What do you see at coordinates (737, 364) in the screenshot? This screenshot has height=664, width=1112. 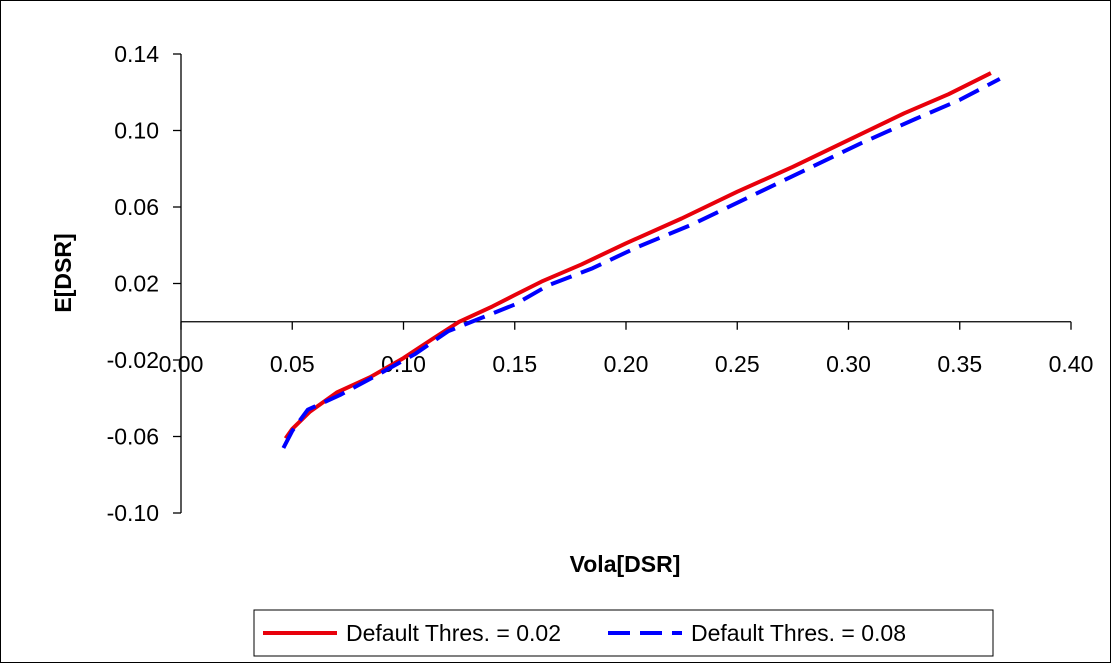 I see `x-tick-label: 0.25` at bounding box center [737, 364].